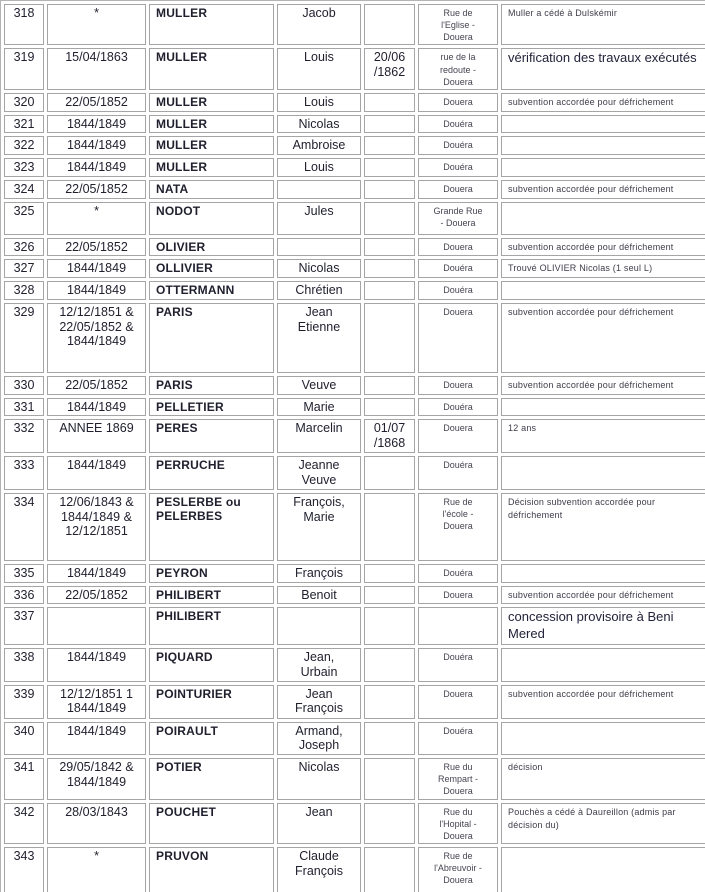 Image resolution: width=705 pixels, height=892 pixels. I want to click on cell-surname: PESLERBE ou PELERBES, so click(211, 526).